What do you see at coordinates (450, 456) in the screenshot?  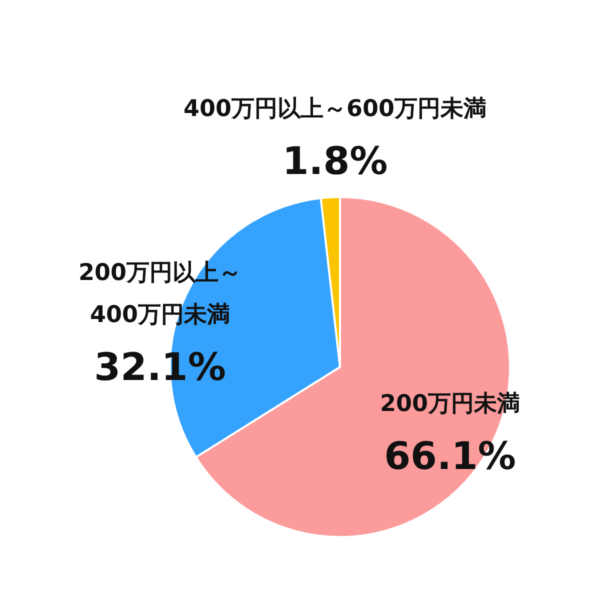 I see `data-label: 66.1%` at bounding box center [450, 456].